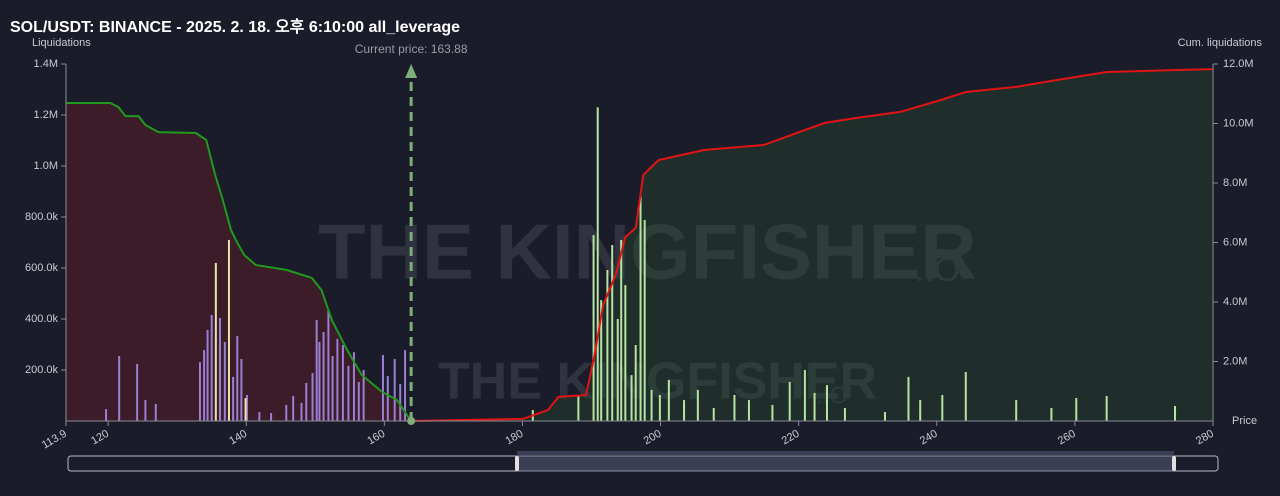  What do you see at coordinates (411, 71) in the screenshot?
I see `current-price-arrow` at bounding box center [411, 71].